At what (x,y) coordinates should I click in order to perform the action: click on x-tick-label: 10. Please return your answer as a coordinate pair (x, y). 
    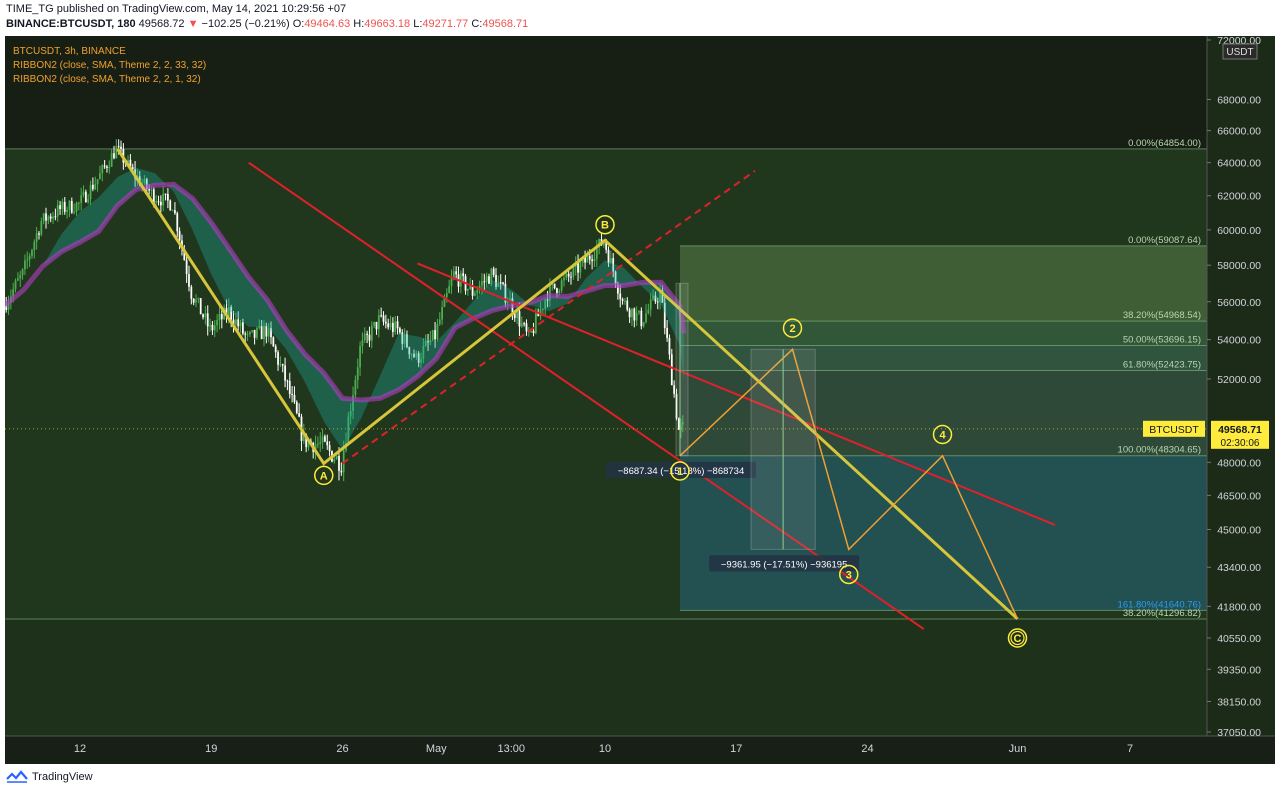
    Looking at the image, I should click on (605, 749).